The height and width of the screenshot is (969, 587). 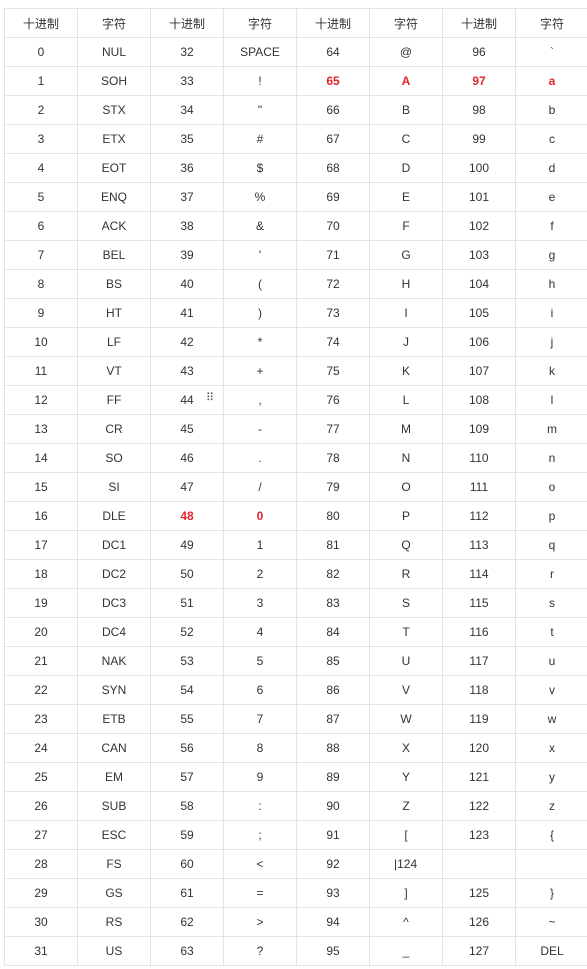 What do you see at coordinates (479, 545) in the screenshot?
I see `decimal-cell: 113` at bounding box center [479, 545].